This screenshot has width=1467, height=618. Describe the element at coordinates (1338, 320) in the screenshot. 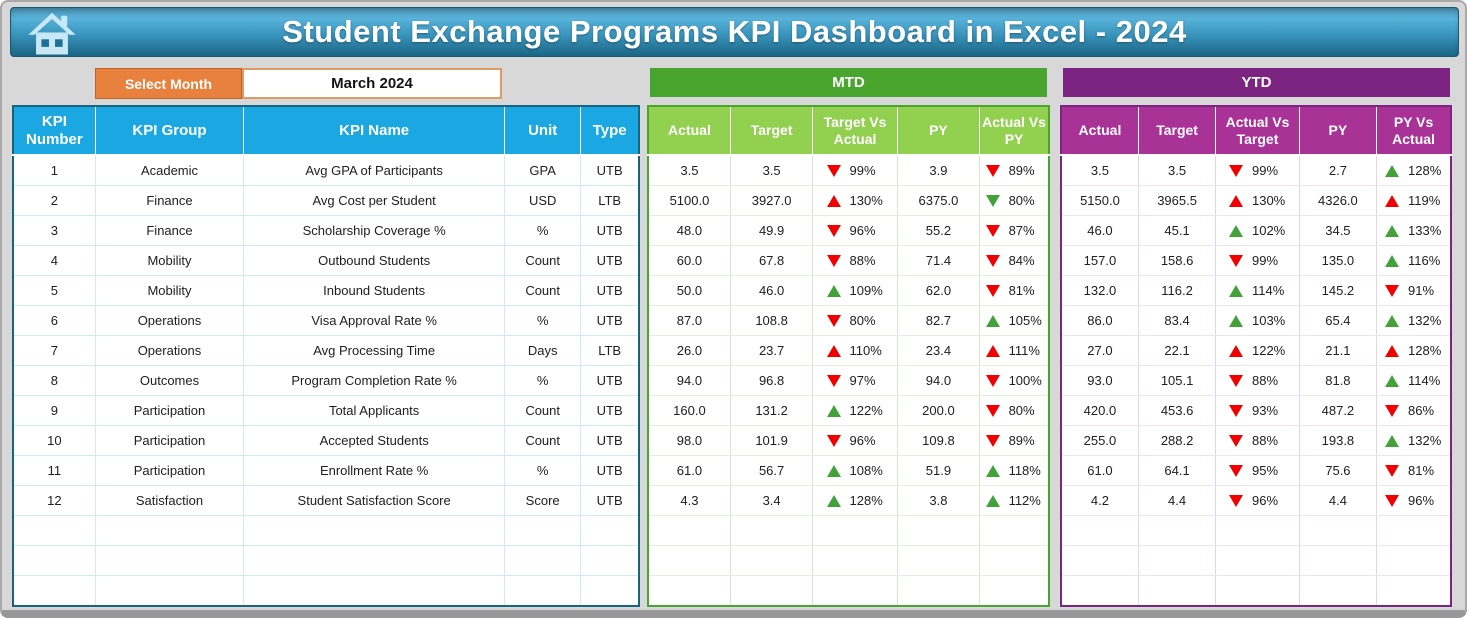

I see `ytd-py-cell: 65.4` at that location.